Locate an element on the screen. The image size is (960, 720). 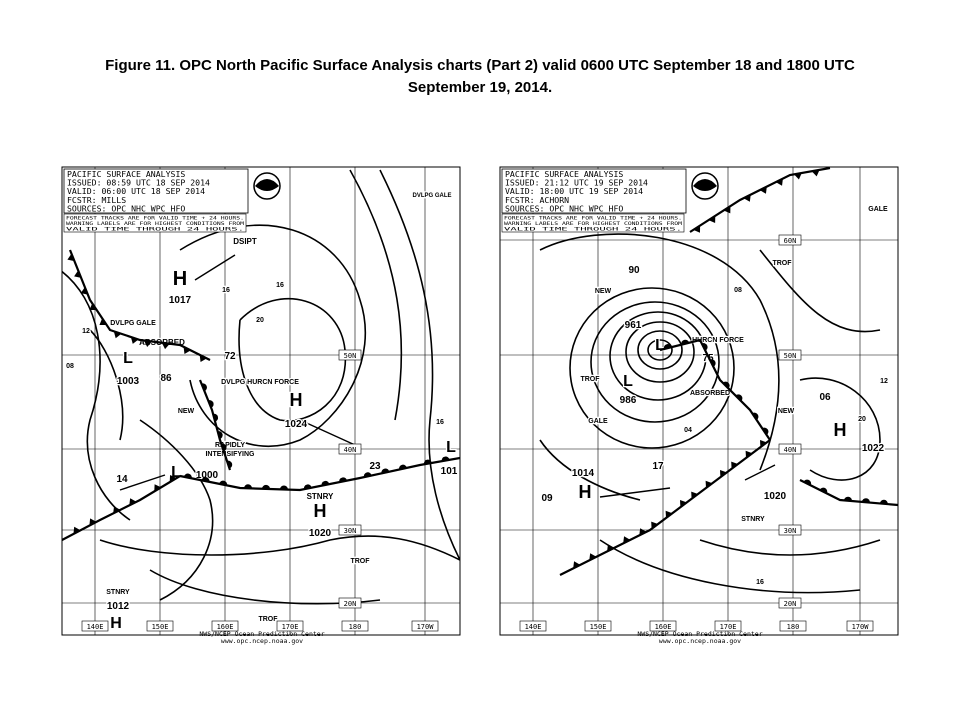
map-label: 101 is located at coordinates (449, 471).